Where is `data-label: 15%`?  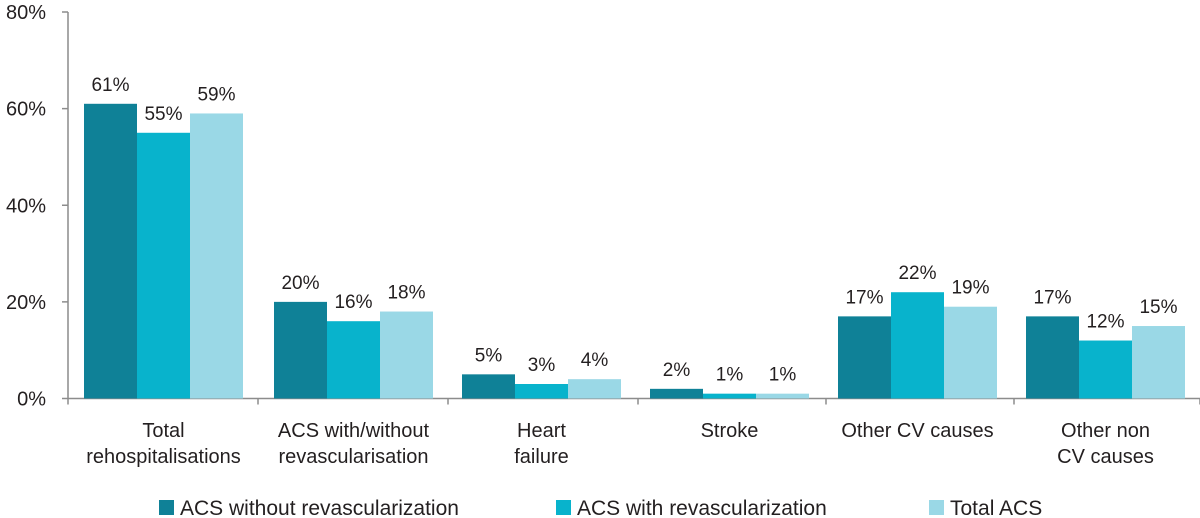
data-label: 15% is located at coordinates (1158, 307).